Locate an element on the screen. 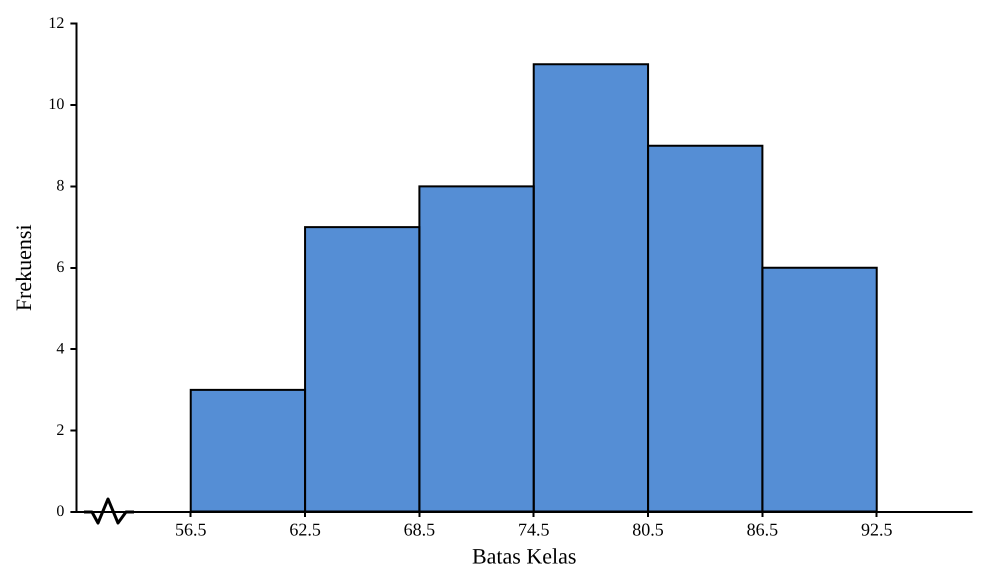 The image size is (984, 583). x-tick-label: 68.5 is located at coordinates (420, 530).